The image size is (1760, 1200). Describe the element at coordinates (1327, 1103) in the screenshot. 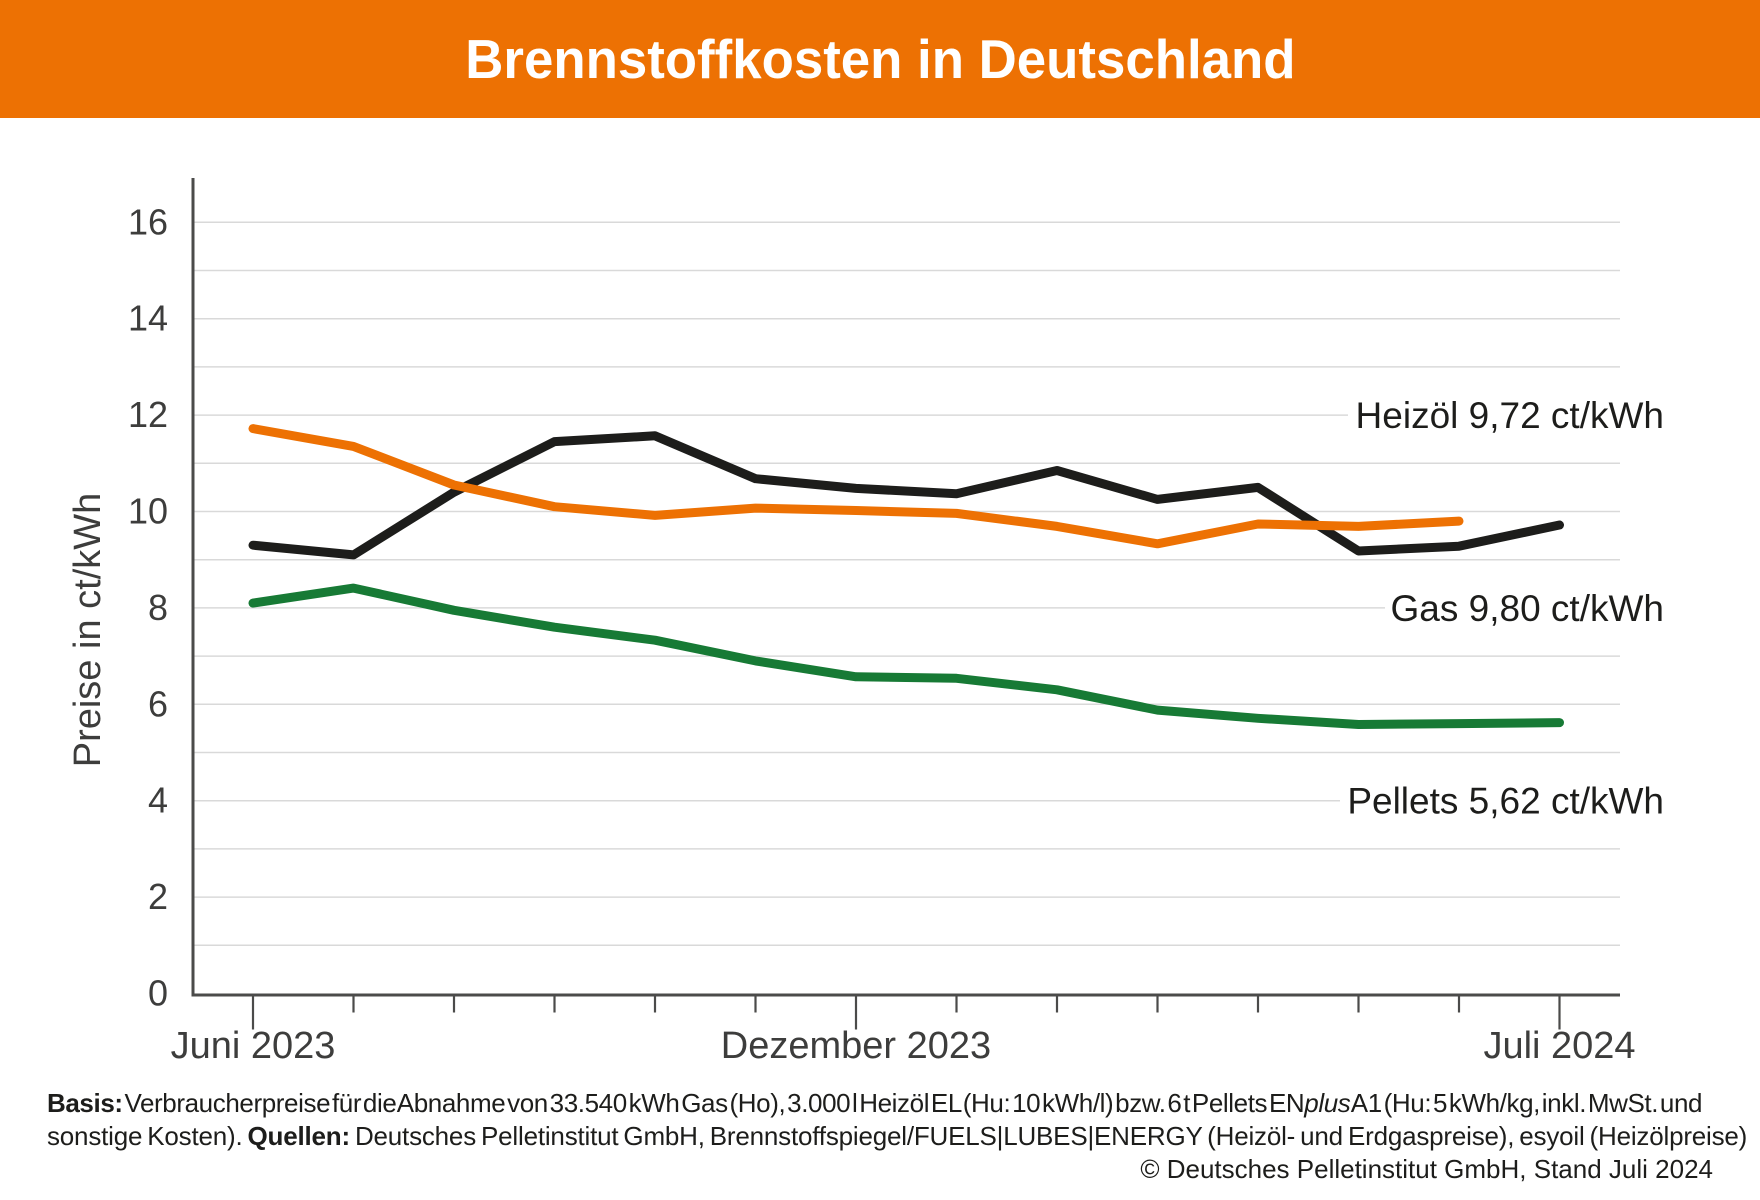

I see `footer-segment: plus` at that location.